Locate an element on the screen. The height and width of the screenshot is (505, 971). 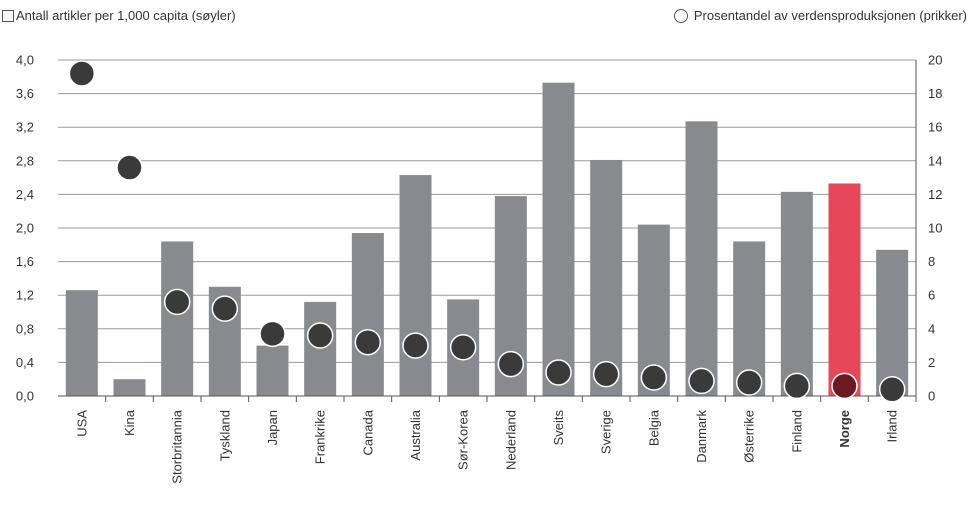
right-tick-label: 4 is located at coordinates (931, 328).